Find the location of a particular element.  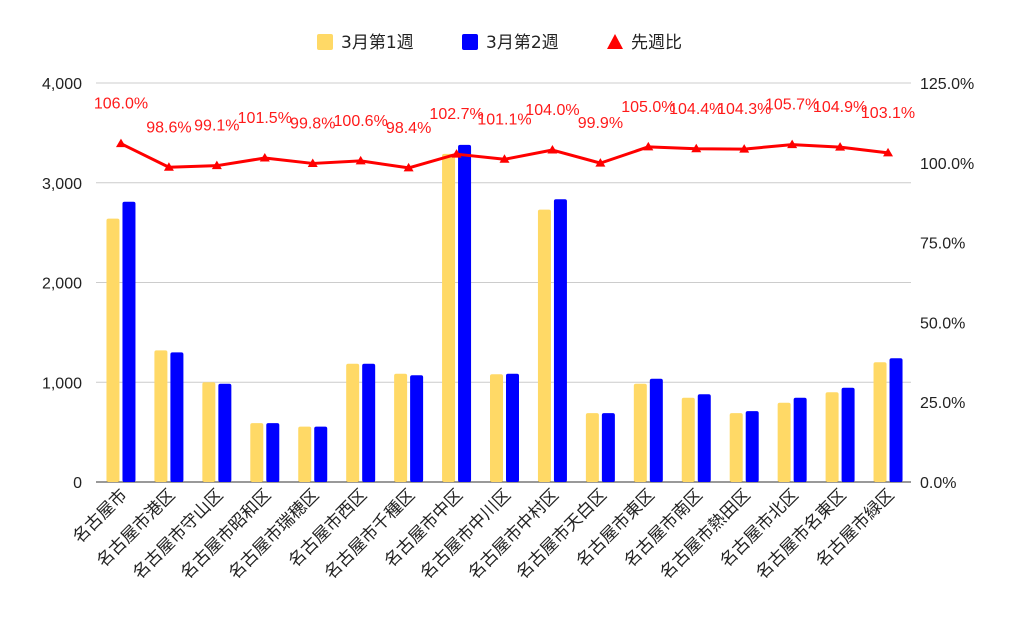

right-tick-label: 100.0% is located at coordinates (947, 164).